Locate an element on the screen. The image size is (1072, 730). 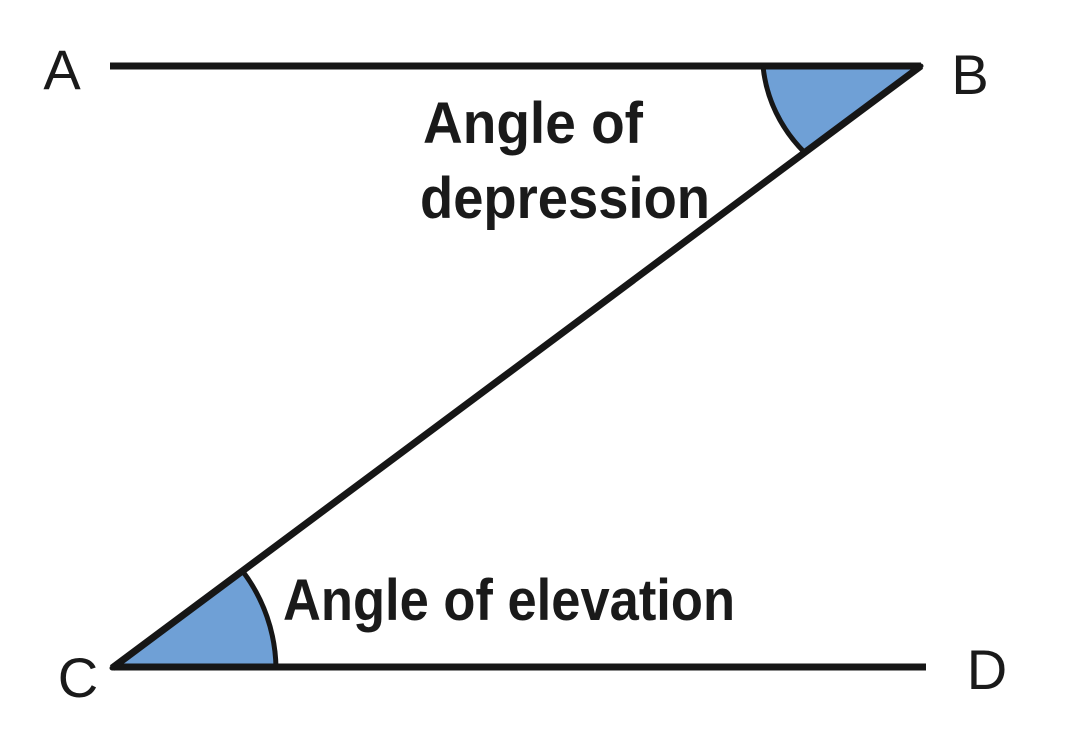
point-label-c: C is located at coordinates (78, 677).